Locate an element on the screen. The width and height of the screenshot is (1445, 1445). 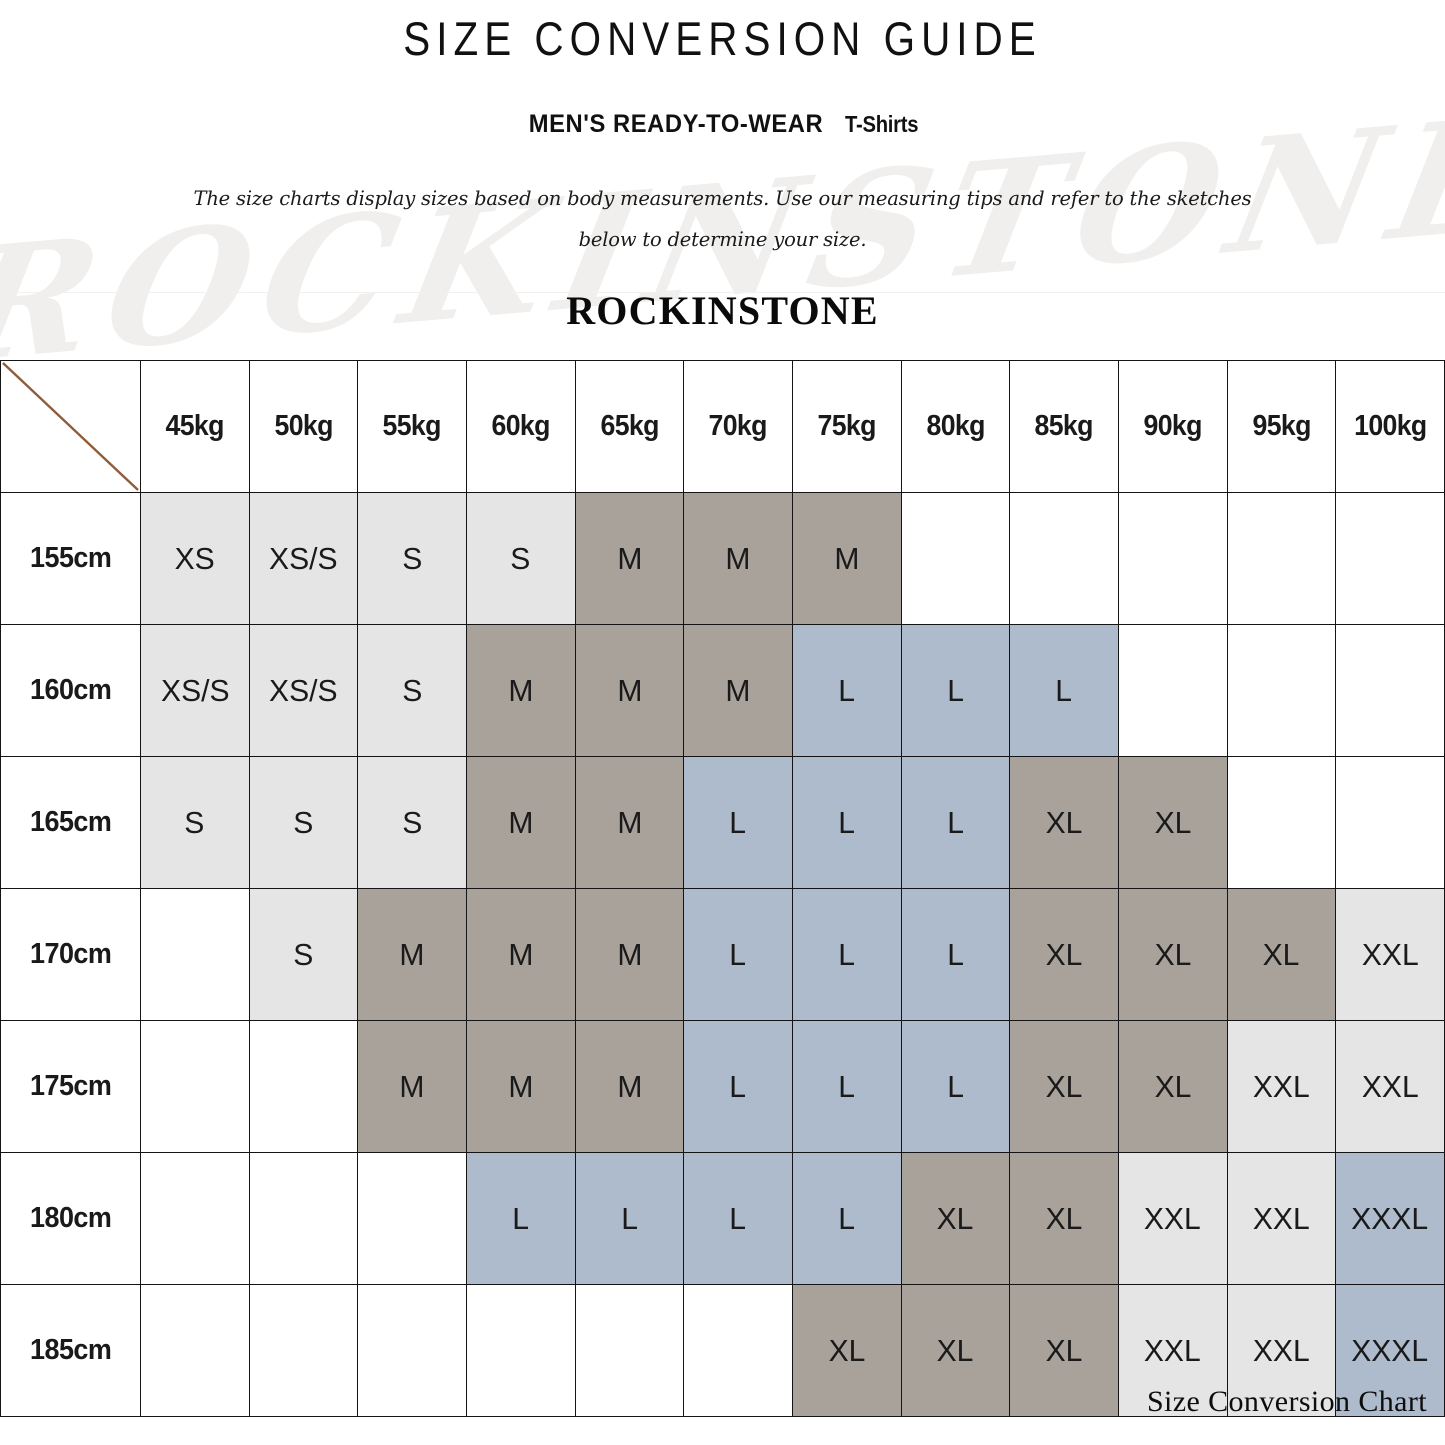
height-row-header: 165cm is located at coordinates (70, 822).